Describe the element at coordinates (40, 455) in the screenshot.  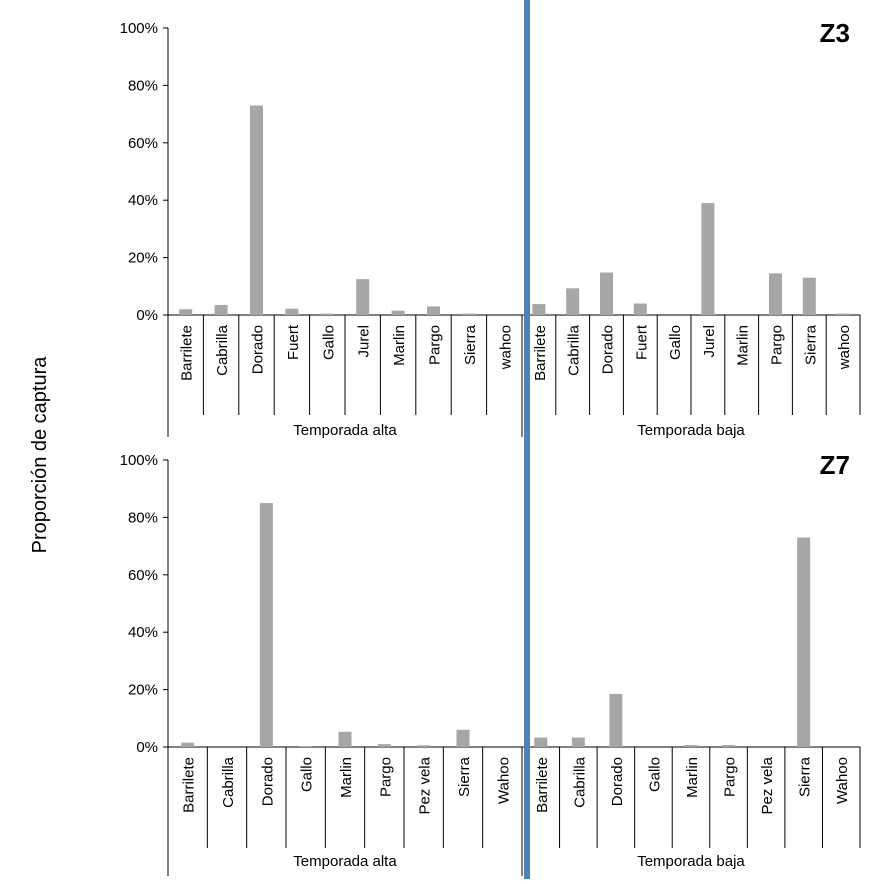
I see `y-axis-label: Proporción de captura` at that location.